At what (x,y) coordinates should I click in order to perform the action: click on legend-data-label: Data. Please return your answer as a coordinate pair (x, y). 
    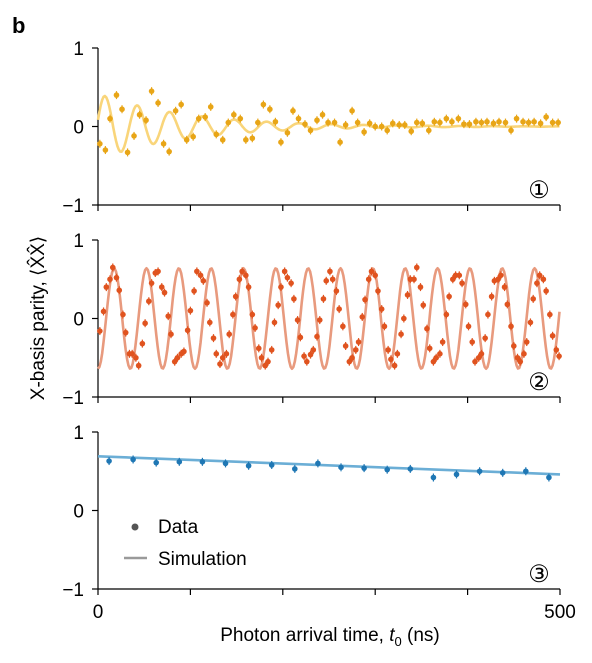
    Looking at the image, I should click on (178, 527).